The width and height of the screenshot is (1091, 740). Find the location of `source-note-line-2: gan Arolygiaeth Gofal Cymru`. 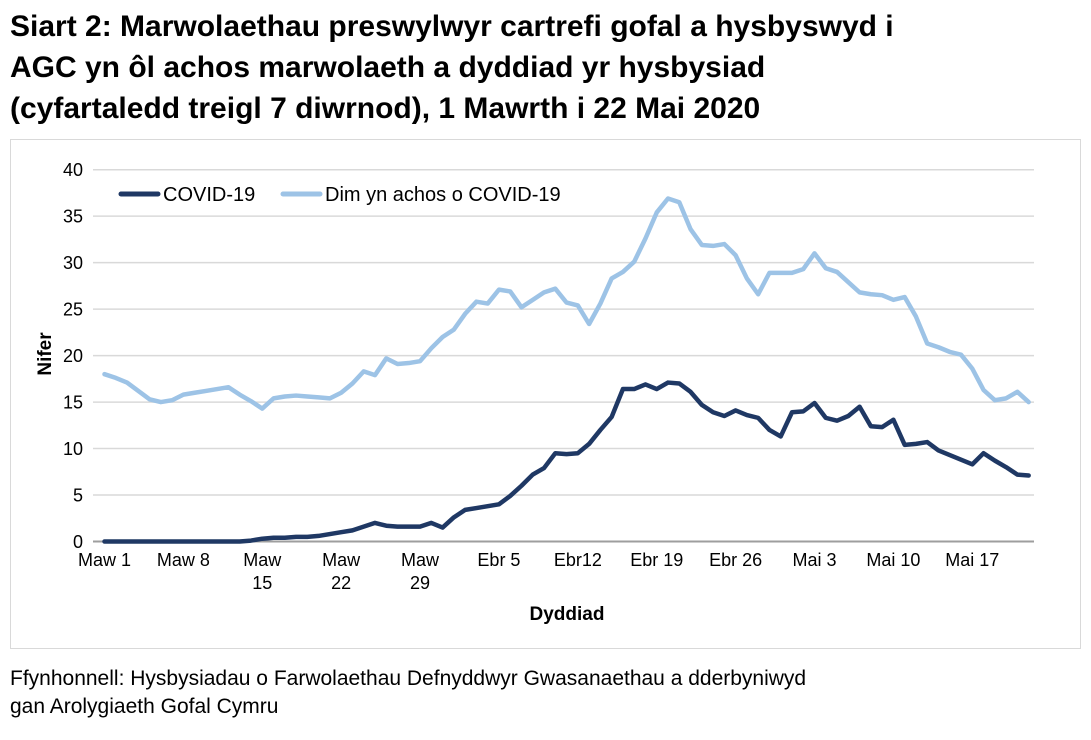

source-note-line-2: gan Arolygiaeth Gofal Cymru is located at coordinates (144, 706).